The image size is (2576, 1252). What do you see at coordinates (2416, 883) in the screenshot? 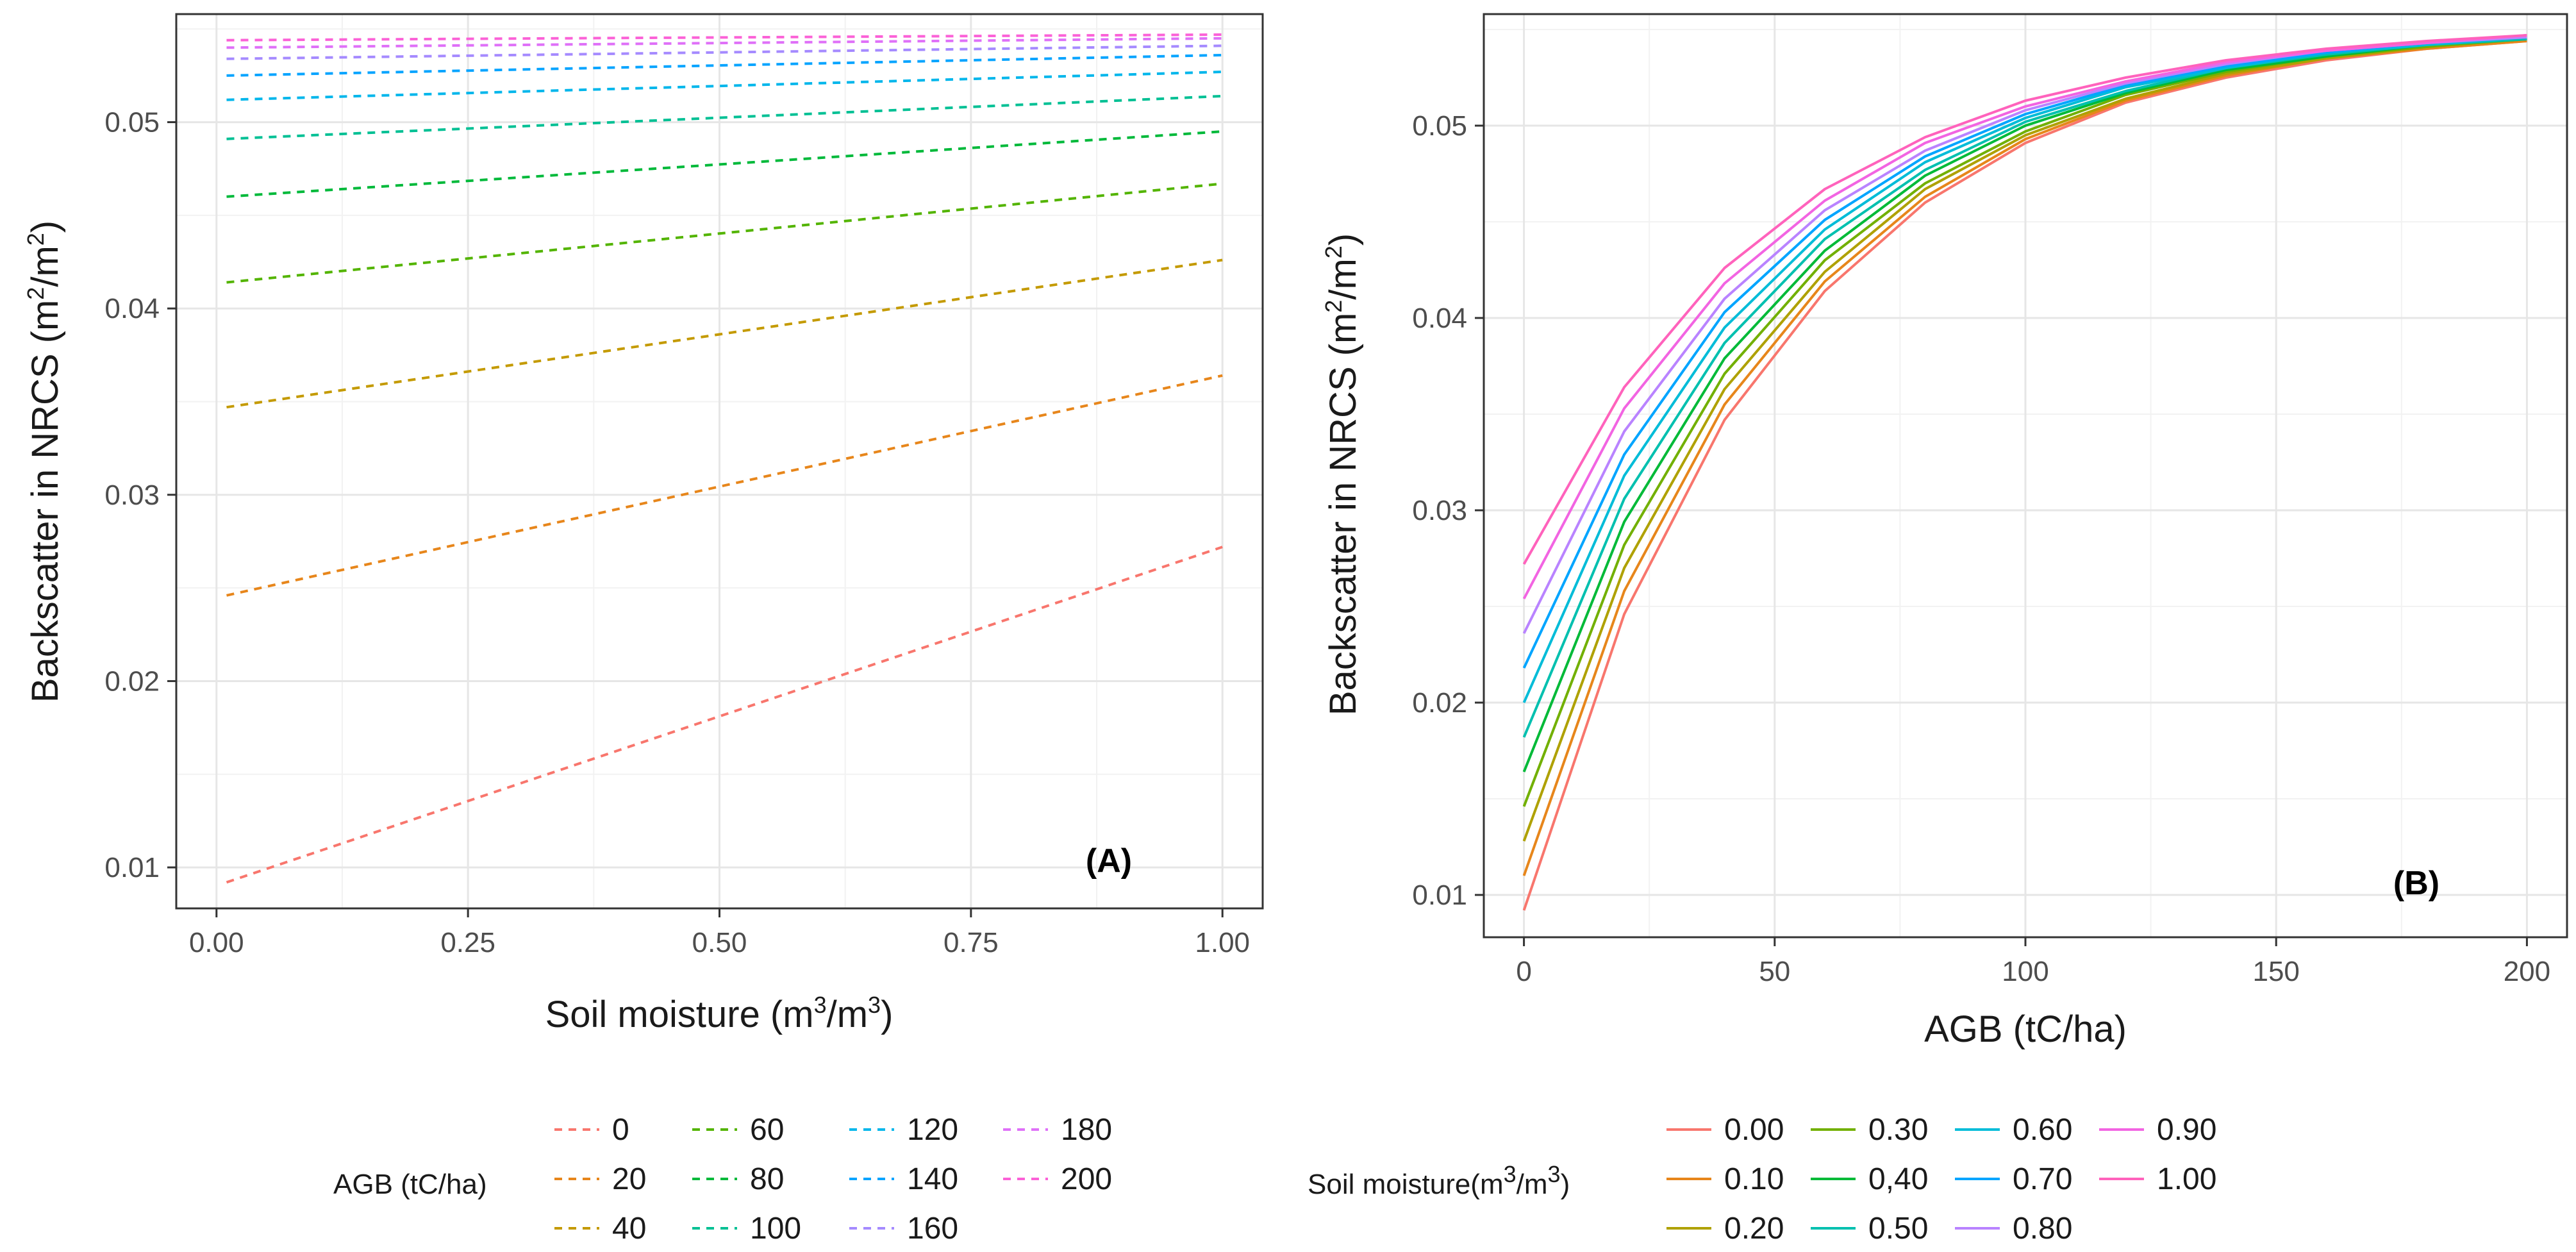
I see `panel-b-tag: (B)` at bounding box center [2416, 883].